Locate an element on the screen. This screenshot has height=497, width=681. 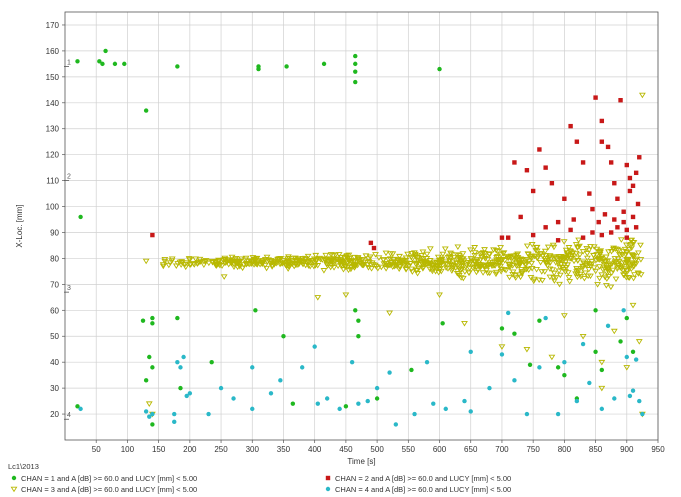
x-tick-label: 750 is located at coordinates (533, 449).